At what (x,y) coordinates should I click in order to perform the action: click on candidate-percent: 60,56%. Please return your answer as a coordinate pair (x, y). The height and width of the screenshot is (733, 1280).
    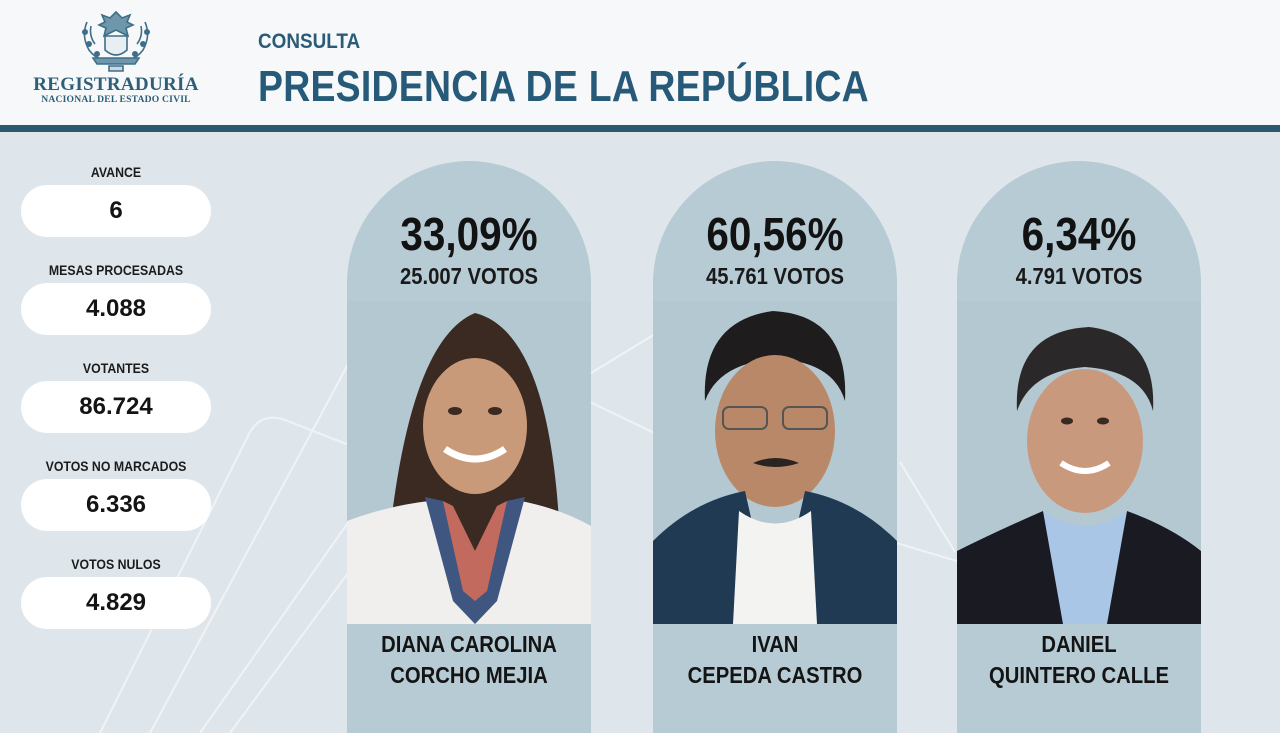
    Looking at the image, I should click on (775, 234).